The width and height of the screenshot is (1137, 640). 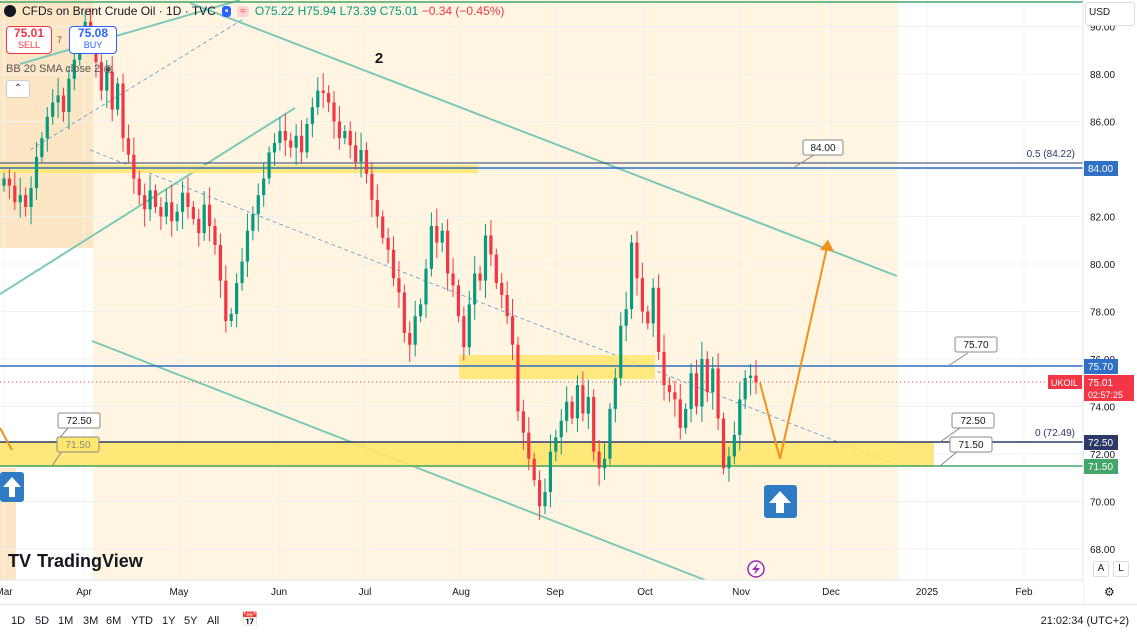 I want to click on timeframe-3m: 3M, so click(x=91, y=621).